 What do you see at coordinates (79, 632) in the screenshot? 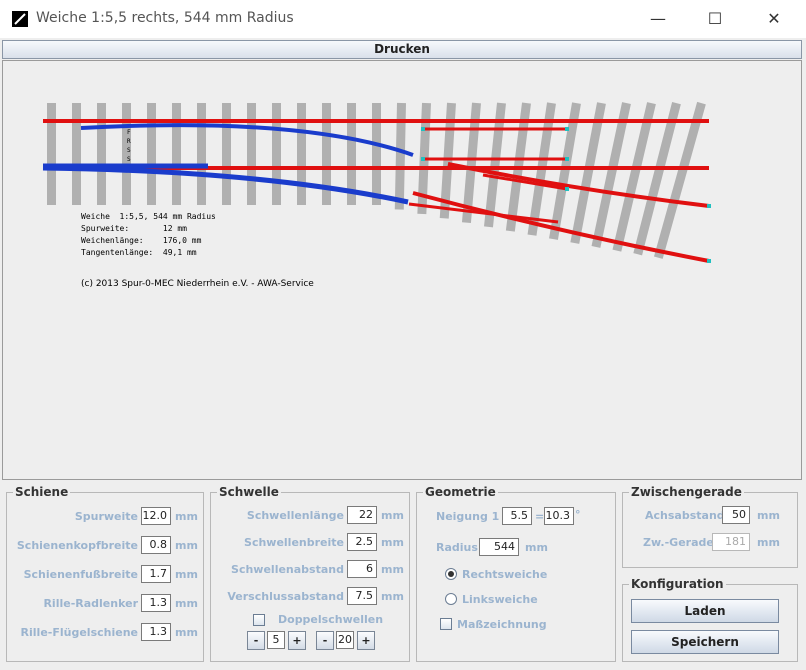
I see `schiene-field-label: Rille-Flügelschiene` at bounding box center [79, 632].